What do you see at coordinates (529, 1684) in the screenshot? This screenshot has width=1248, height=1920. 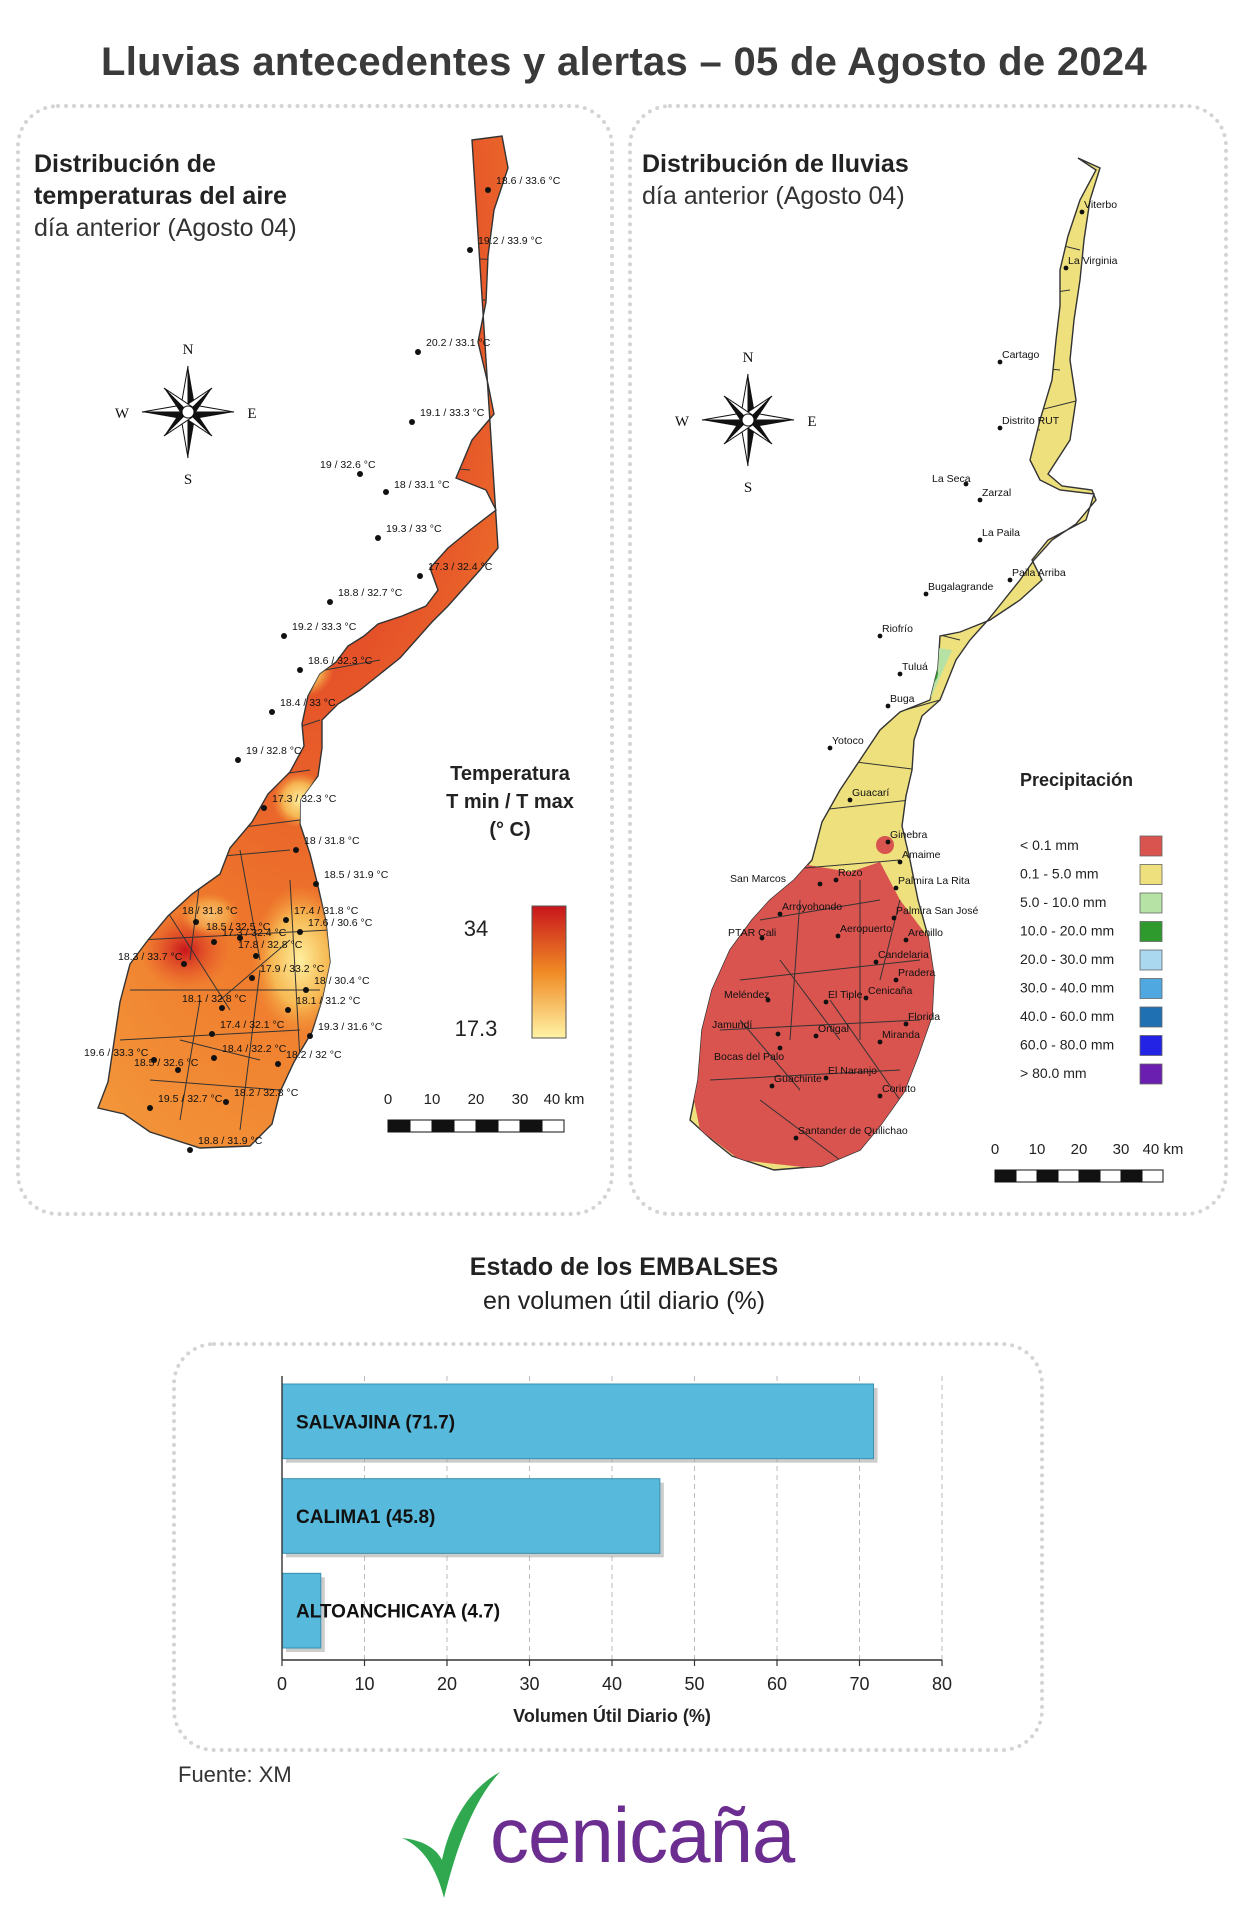 I see `x-tick-label: 30` at bounding box center [529, 1684].